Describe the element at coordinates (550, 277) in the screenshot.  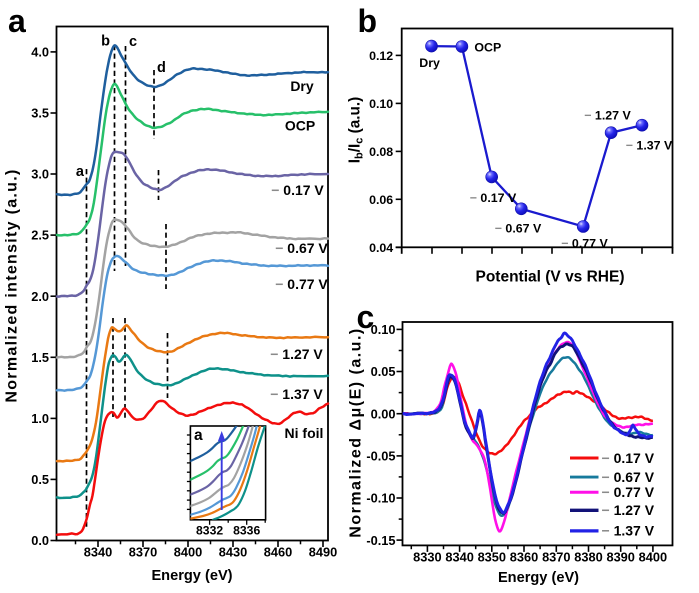
I see `svg-text: Potential (V vs RHE)` at that location.